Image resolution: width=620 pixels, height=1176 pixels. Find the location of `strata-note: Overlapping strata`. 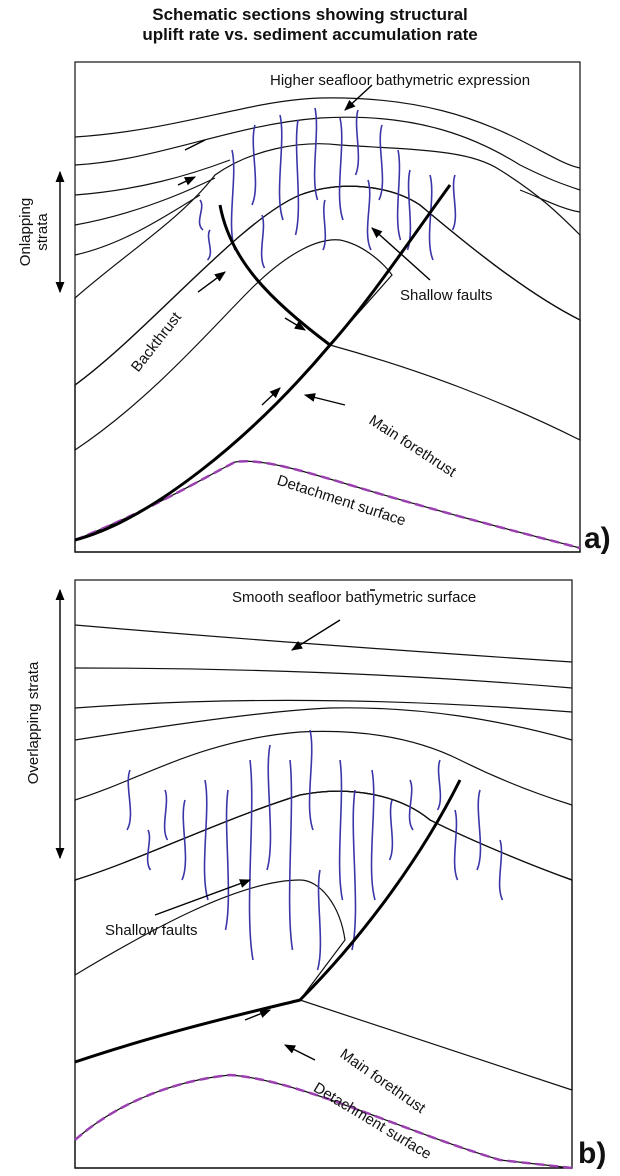

strata-note: Overlapping strata is located at coordinates (33, 722).